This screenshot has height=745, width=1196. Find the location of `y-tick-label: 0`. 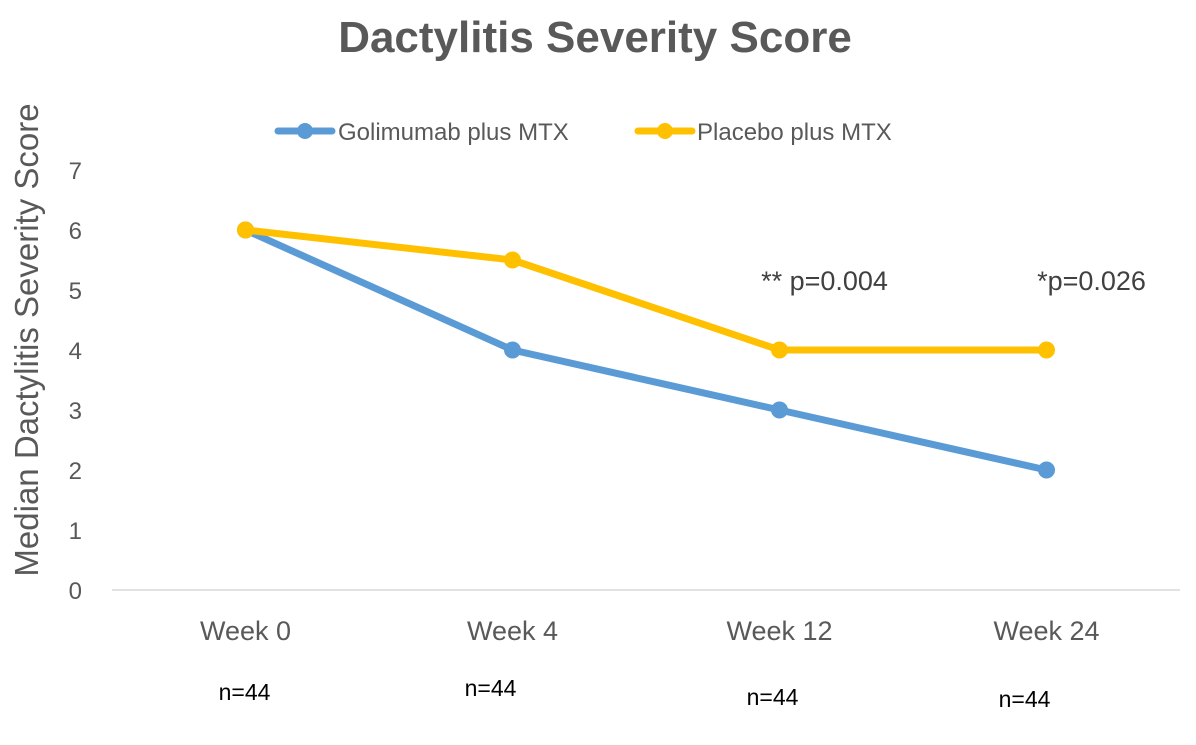

y-tick-label: 0 is located at coordinates (75, 591).